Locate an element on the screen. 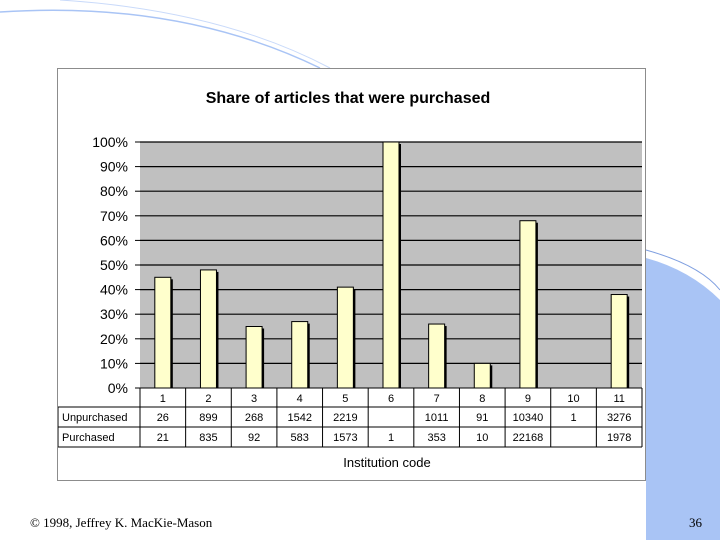 This screenshot has height=540, width=720. y-tick-label: 70% is located at coordinates (114, 216).